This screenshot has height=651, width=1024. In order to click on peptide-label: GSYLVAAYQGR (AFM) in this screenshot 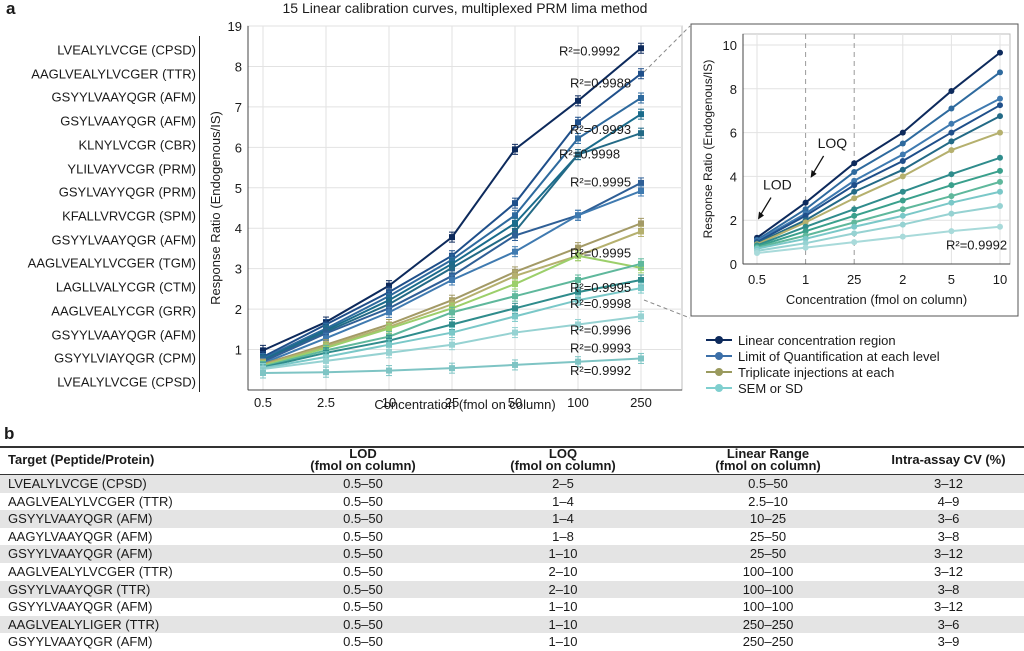, I will do `click(128, 121)`.